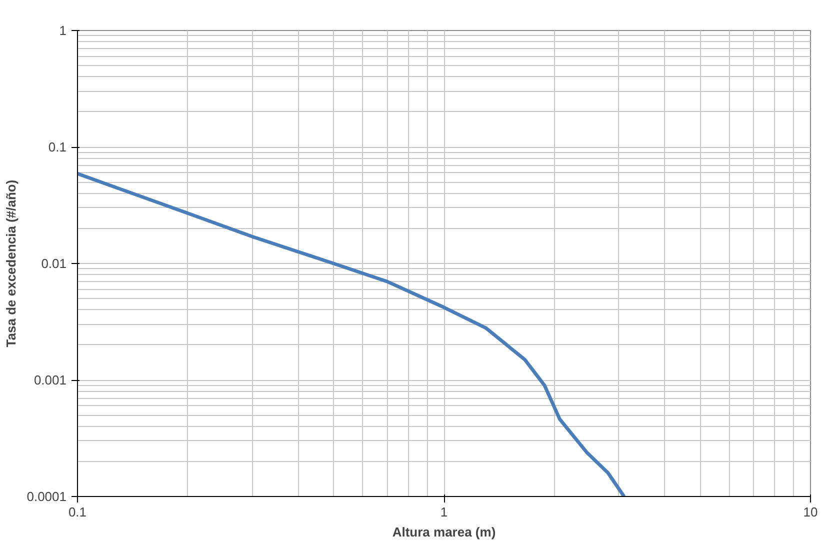 This screenshot has width=830, height=556. What do you see at coordinates (63, 30) in the screenshot?
I see `y-tick-label: 1` at bounding box center [63, 30].